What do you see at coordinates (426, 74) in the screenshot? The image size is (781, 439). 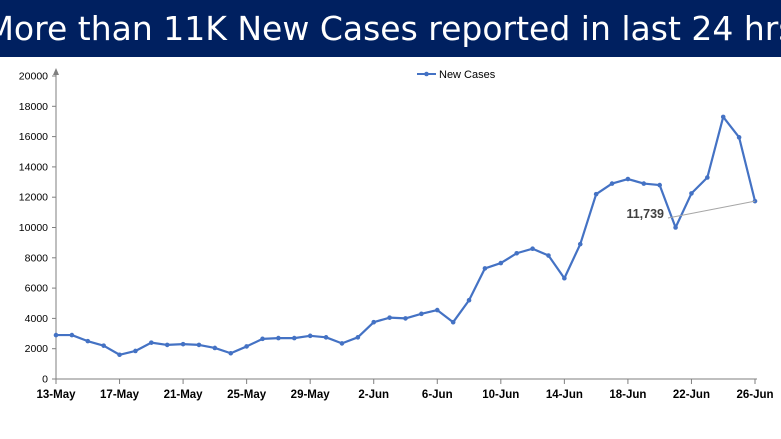 I see `legend-swatch-marker` at bounding box center [426, 74].